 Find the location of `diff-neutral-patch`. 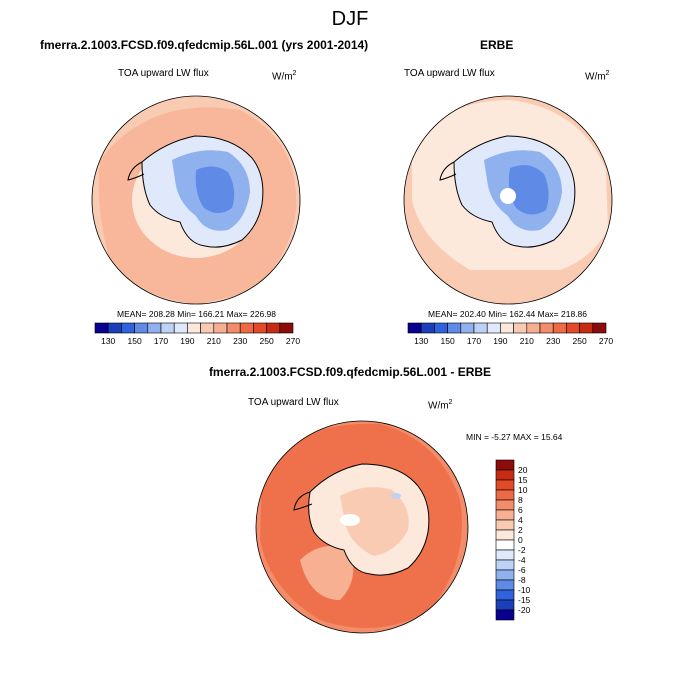

diff-neutral-patch is located at coordinates (350, 520).